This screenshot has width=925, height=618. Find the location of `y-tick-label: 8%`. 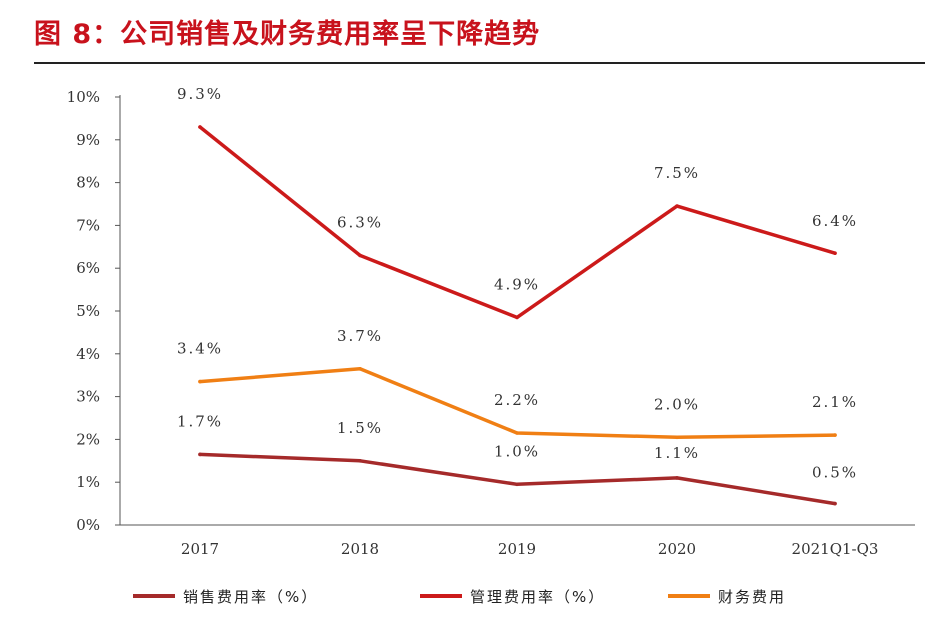

y-tick-label: 8% is located at coordinates (88, 183).